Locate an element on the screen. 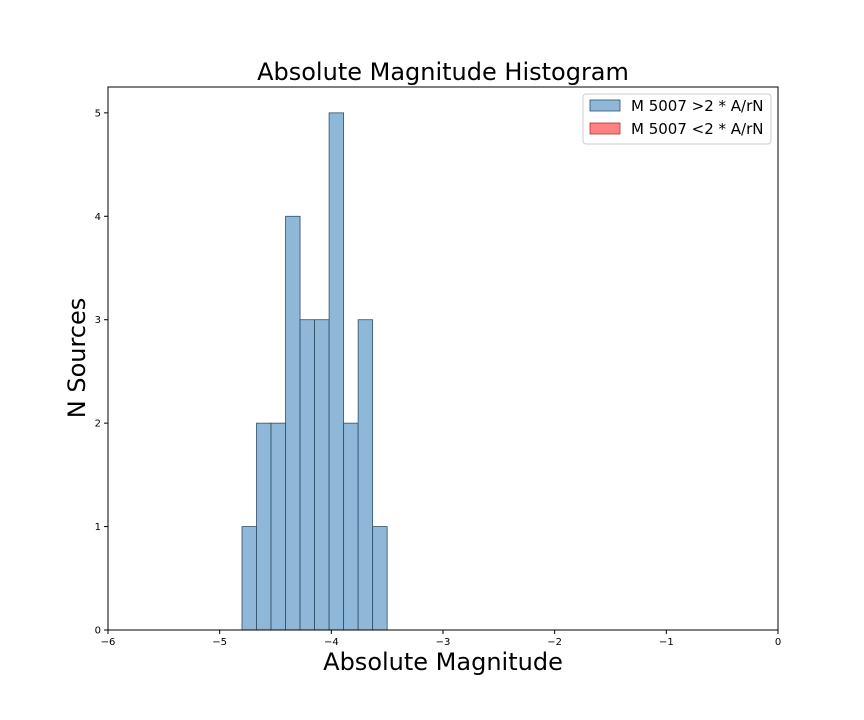 Image resolution: width=864 pixels, height=720 pixels. y-axis-label: N Sources is located at coordinates (77, 358).